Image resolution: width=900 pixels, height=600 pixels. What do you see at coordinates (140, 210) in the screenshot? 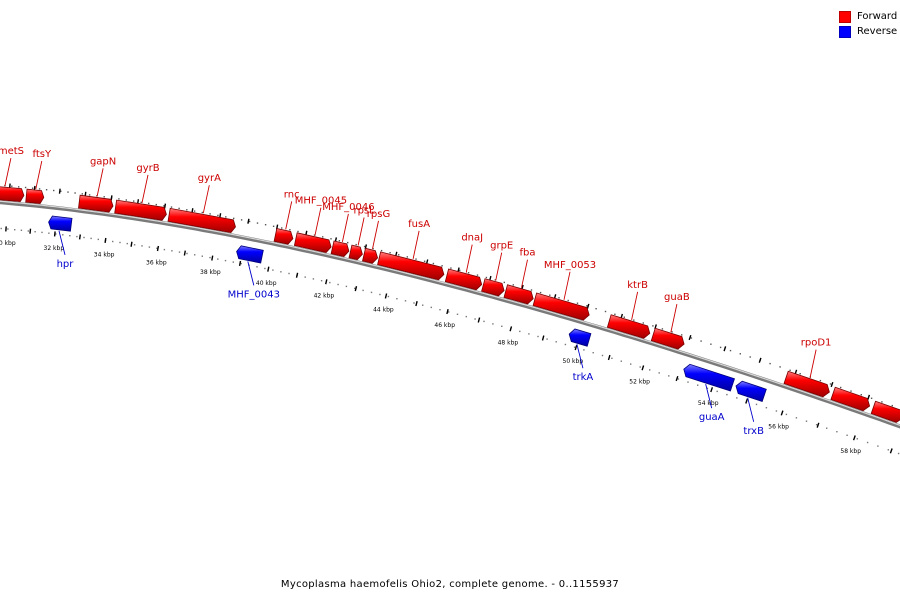
I see `gene-arrow-gyrB` at bounding box center [140, 210].